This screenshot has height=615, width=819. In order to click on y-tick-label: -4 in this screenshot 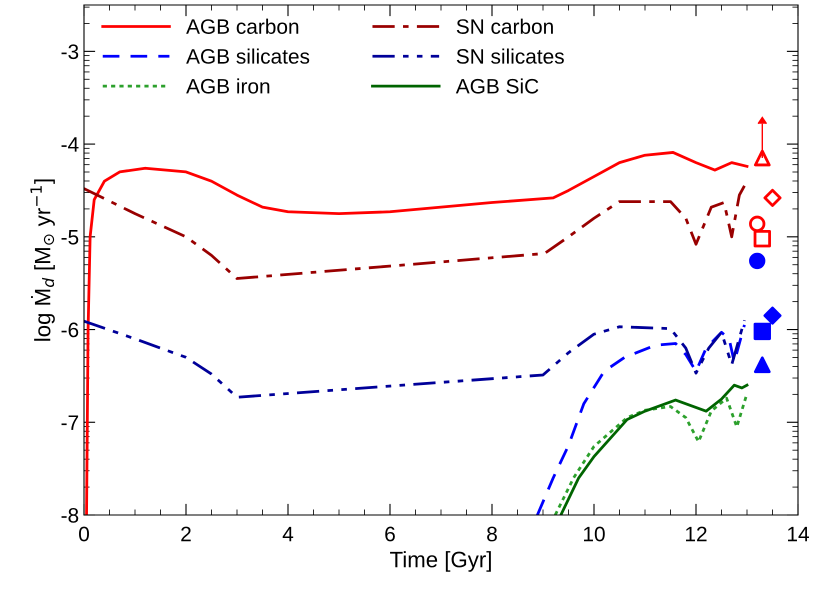, I will do `click(70, 144)`.